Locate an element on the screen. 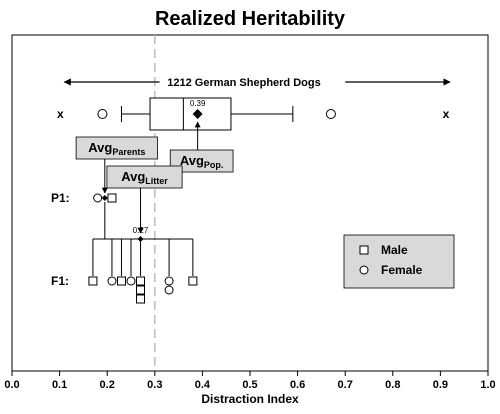  x-tick-label: 0.6 is located at coordinates (297, 385).